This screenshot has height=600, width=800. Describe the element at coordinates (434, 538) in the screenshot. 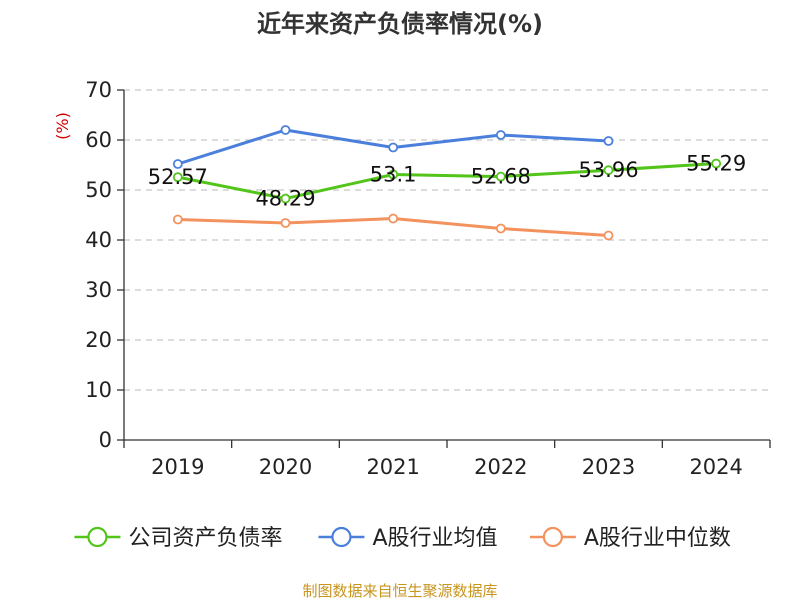

I see `legend-label: A股行业均值` at that location.